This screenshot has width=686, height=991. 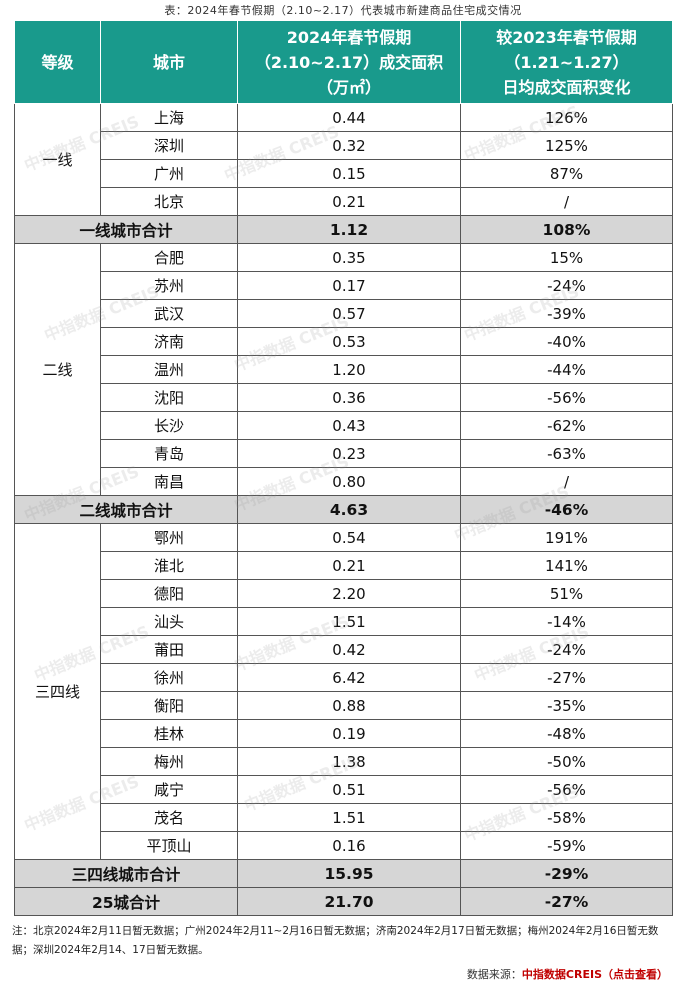 I want to click on cell: 0.57, so click(x=349, y=313).